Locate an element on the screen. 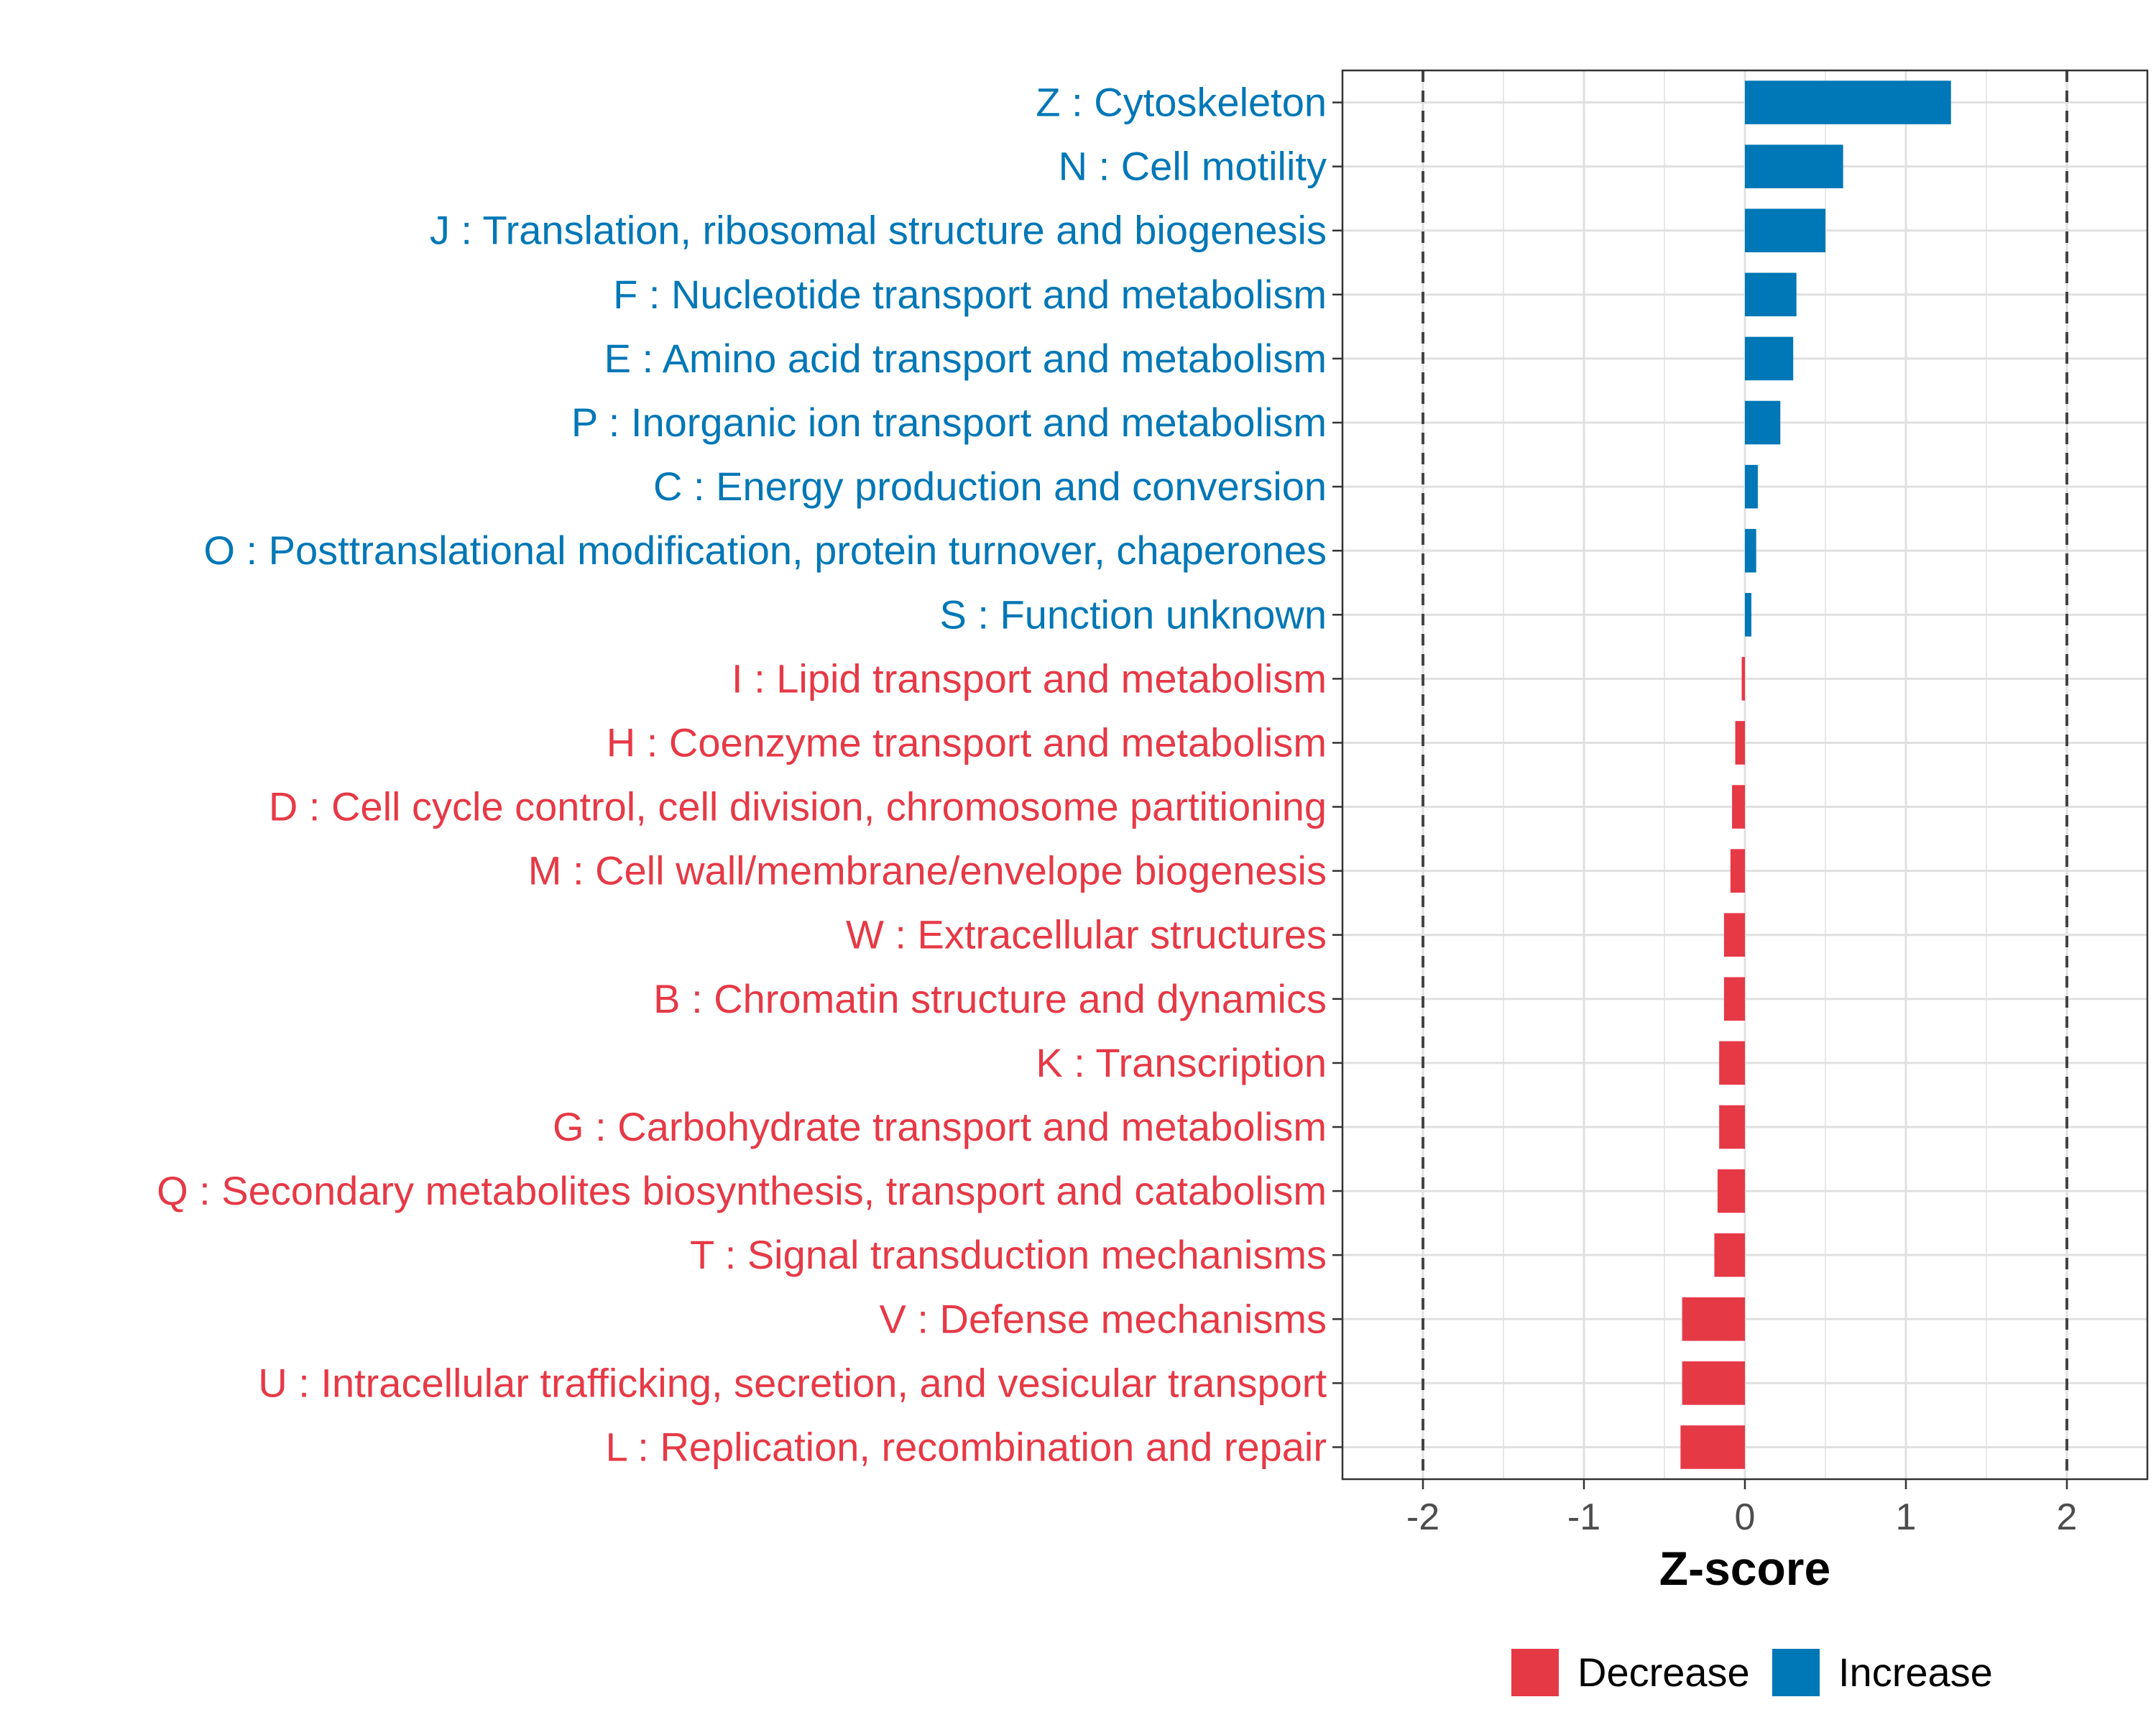 Image resolution: width=2156 pixels, height=1725 pixels. category-label: H : Coenzyme transport and metabolism is located at coordinates (967, 742).